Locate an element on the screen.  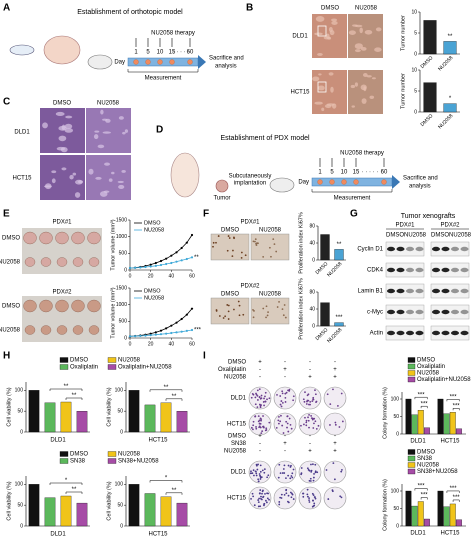
y-axis-label: Proliferation index Ki67% is located at coordinates (301, 243).